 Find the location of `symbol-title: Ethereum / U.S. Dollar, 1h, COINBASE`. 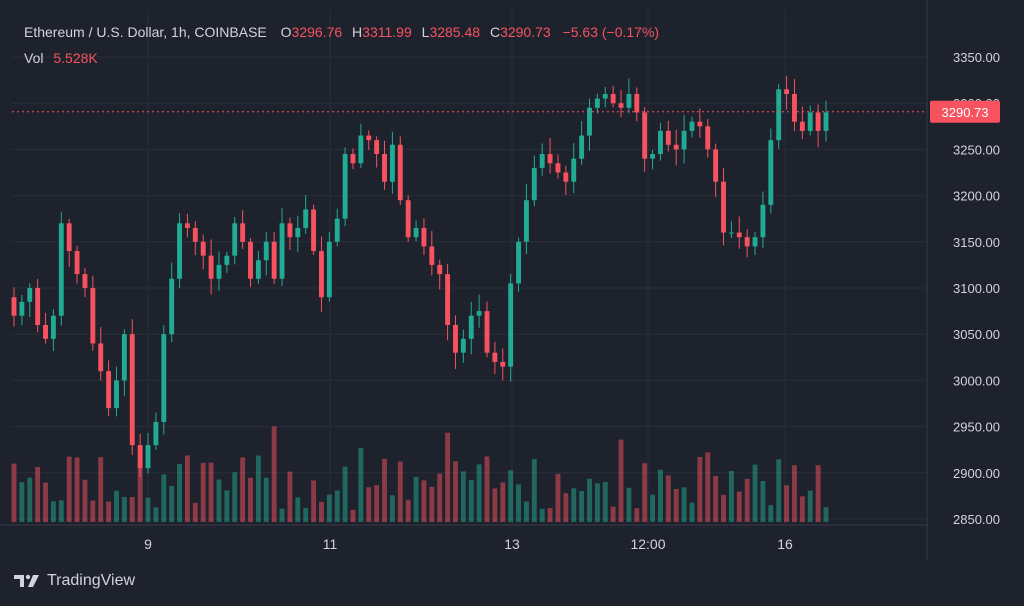

symbol-title: Ethereum / U.S. Dollar, 1h, COINBASE is located at coordinates (145, 32).